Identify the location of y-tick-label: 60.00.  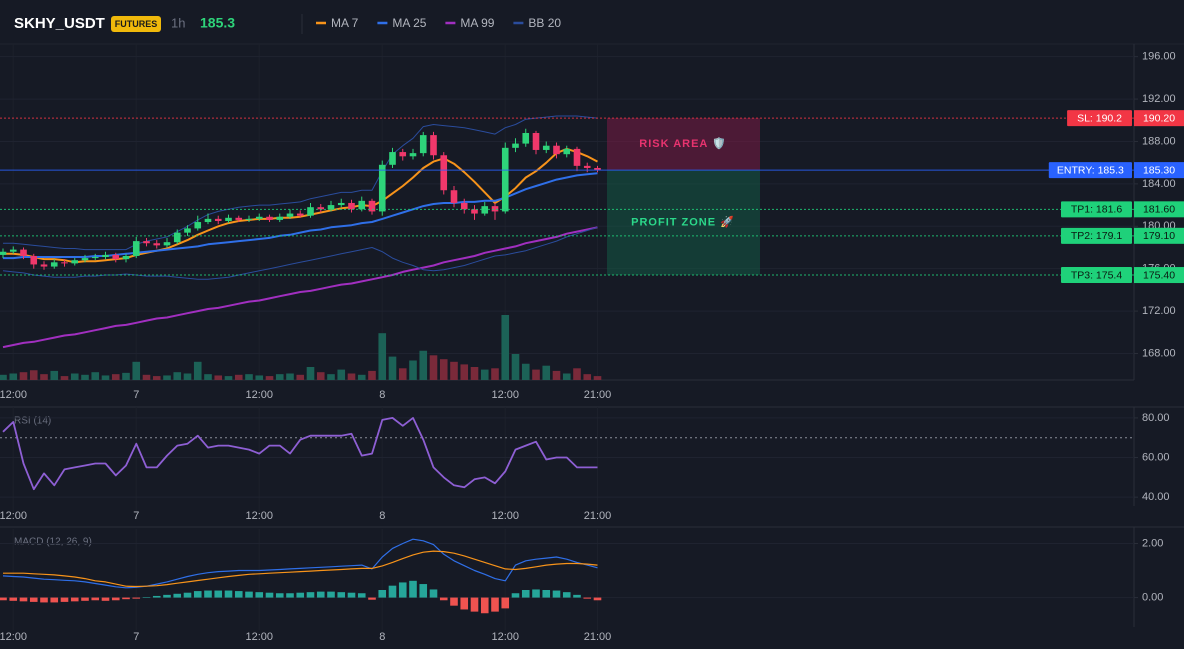
(1156, 457).